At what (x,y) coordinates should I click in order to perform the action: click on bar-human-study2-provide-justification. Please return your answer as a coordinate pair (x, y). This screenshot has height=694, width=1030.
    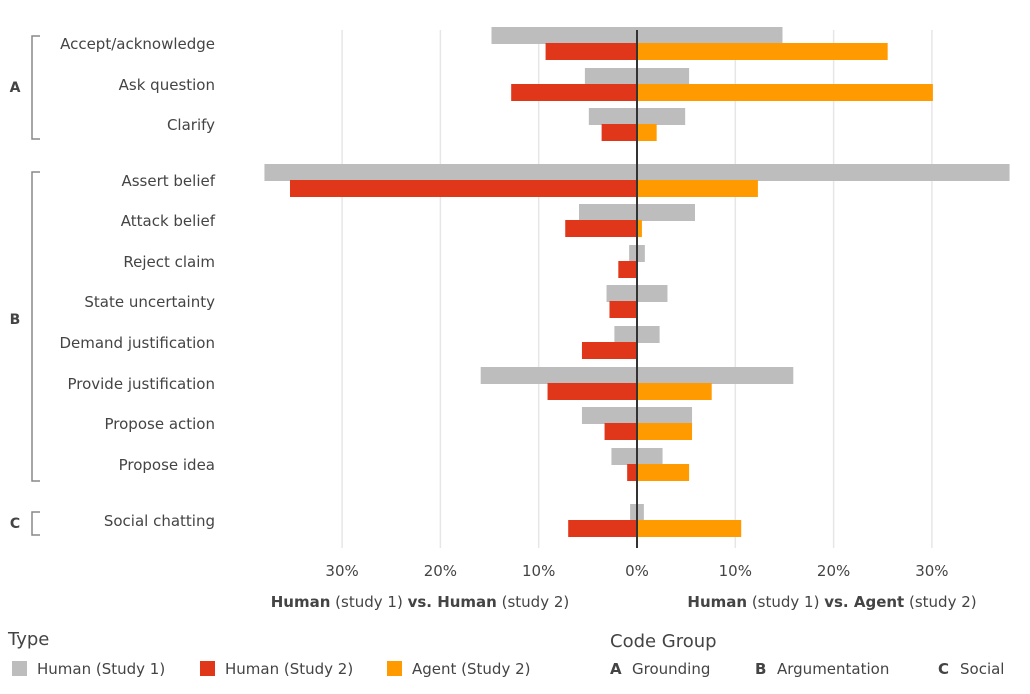
    Looking at the image, I should click on (592, 391).